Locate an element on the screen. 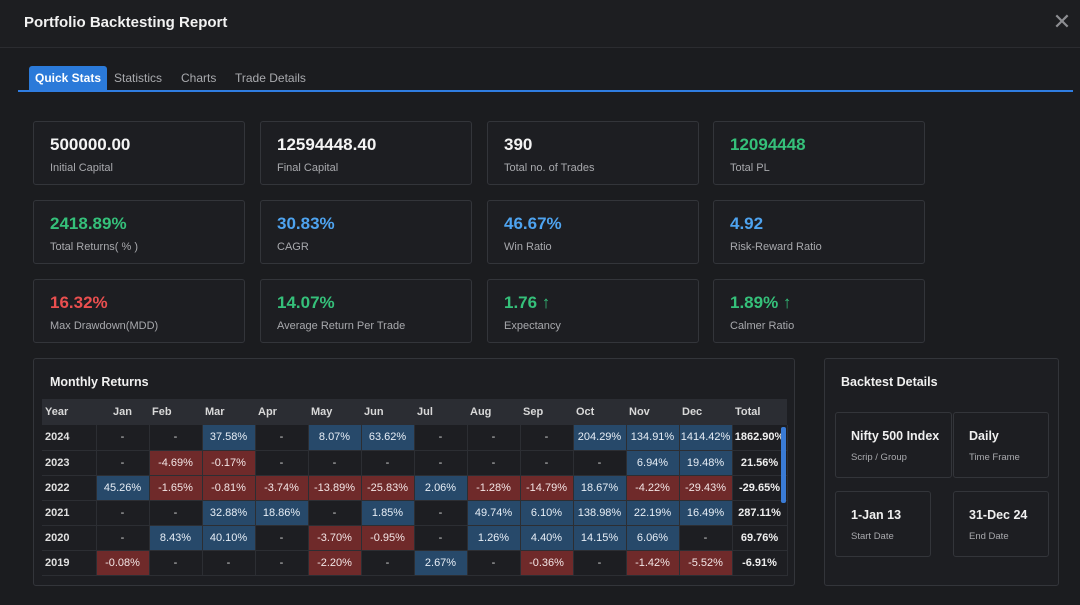 The height and width of the screenshot is (605, 1080). month-cell: 138.98% is located at coordinates (600, 513).